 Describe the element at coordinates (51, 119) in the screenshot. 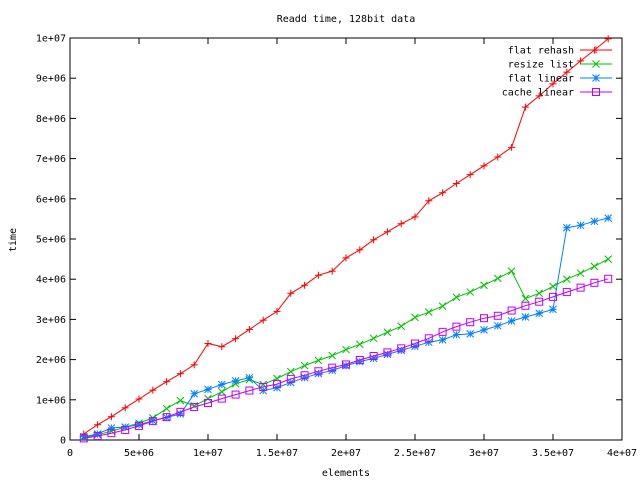

I see `y-tick-label: 8e+06` at that location.